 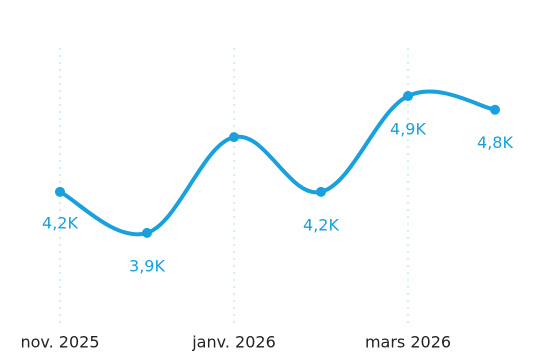 I want to click on x-axis-tick-labels: nov. 2025 janv. 2026 mars 2026, so click(x=235, y=342).